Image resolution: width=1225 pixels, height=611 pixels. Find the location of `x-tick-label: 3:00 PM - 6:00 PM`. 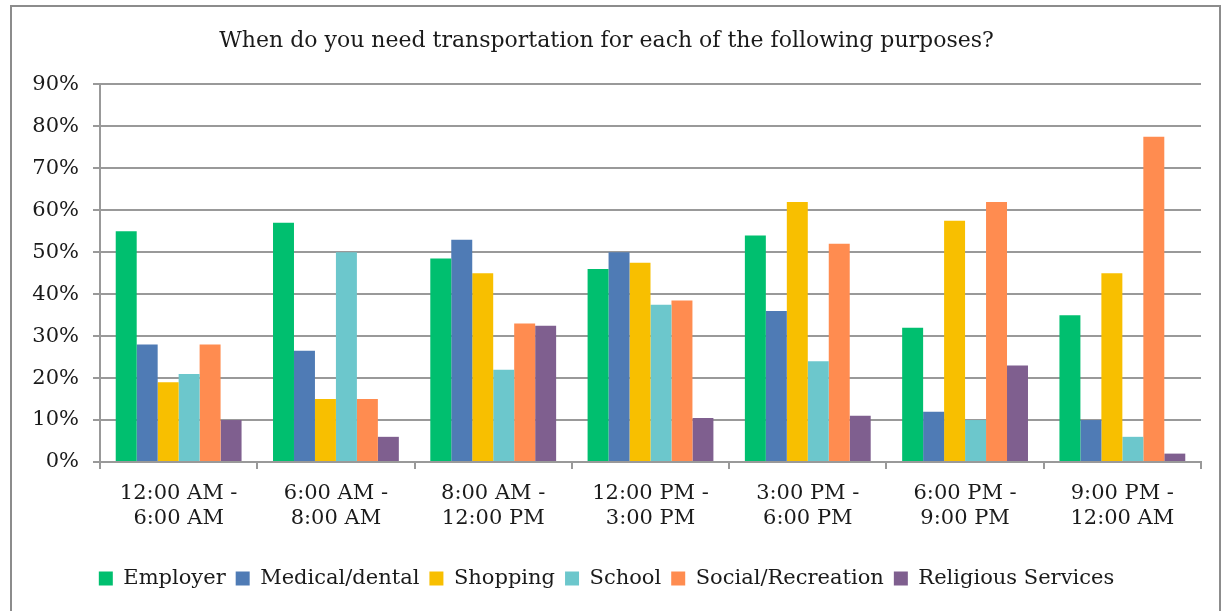

x-tick-label: 3:00 PM - 6:00 PM is located at coordinates (808, 505).